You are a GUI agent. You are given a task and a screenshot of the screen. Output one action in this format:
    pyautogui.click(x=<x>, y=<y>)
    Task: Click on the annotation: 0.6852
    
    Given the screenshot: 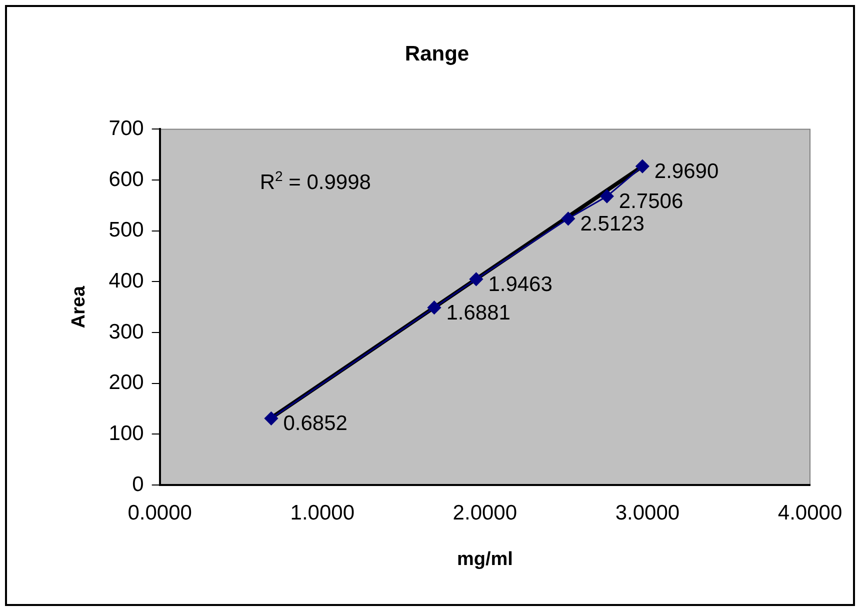 What is the action you would take?
    pyautogui.click(x=315, y=424)
    